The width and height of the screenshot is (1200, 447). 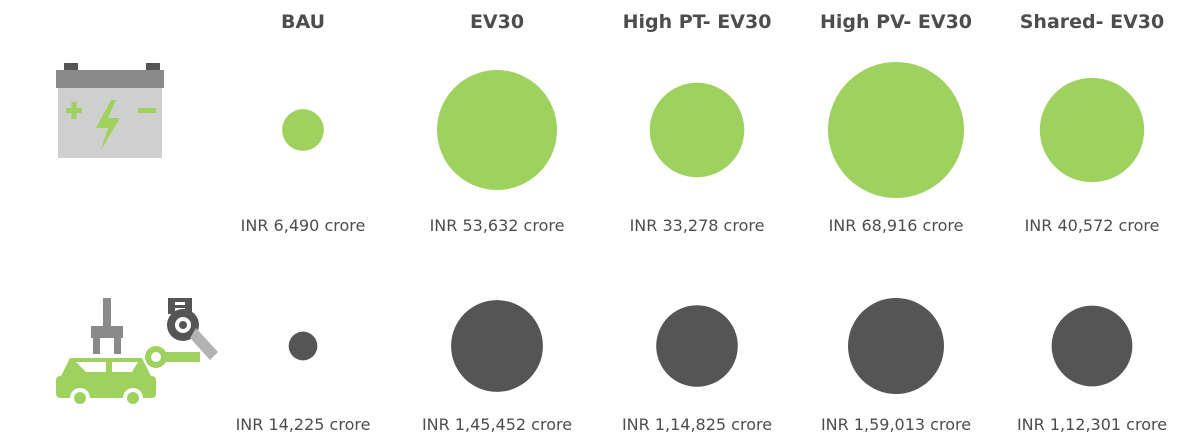 I want to click on column-header: High PT- EV30, so click(x=697, y=22).